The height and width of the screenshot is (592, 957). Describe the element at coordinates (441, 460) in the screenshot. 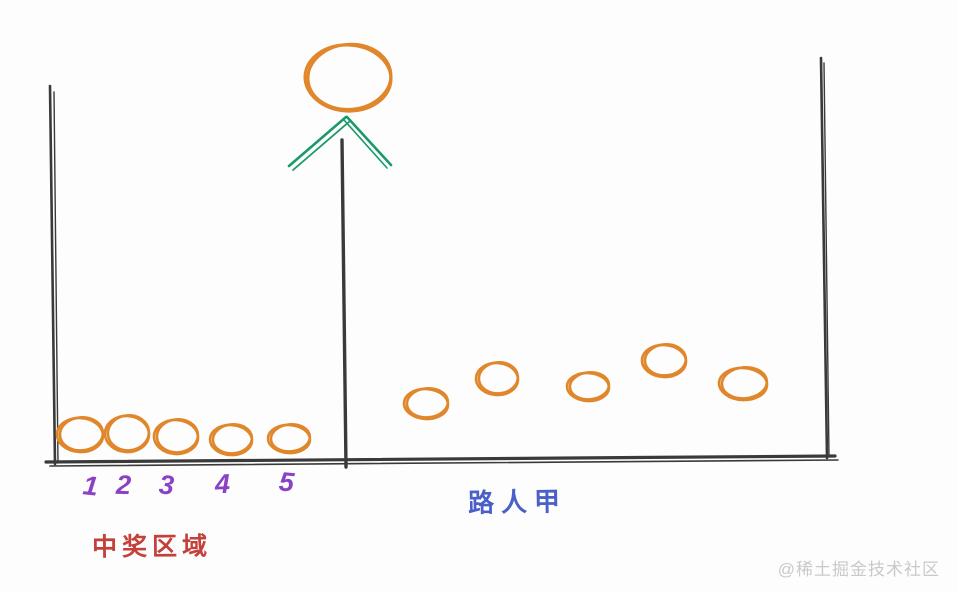

I see `ground-line` at that location.